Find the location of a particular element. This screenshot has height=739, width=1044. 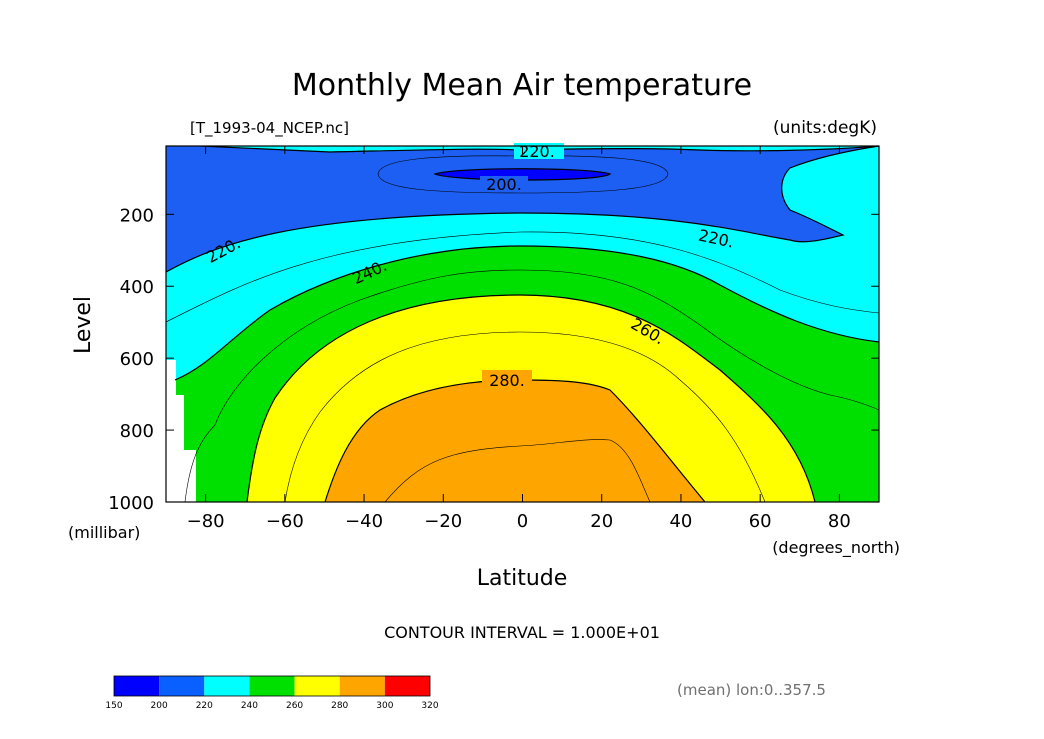

colorbar-level-label: 240 is located at coordinates (249, 706).